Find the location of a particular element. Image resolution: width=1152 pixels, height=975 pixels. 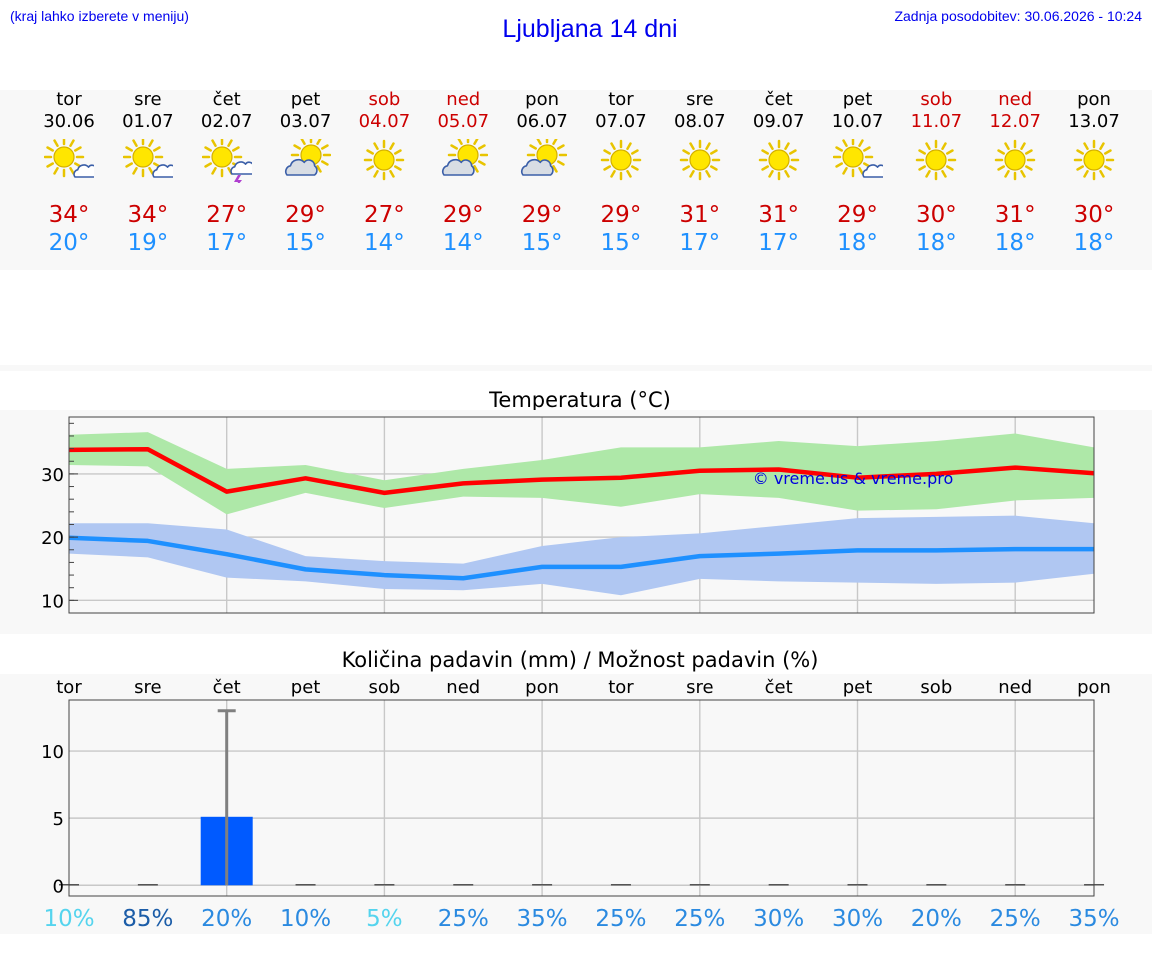

day-date: 03.07 is located at coordinates (305, 121).